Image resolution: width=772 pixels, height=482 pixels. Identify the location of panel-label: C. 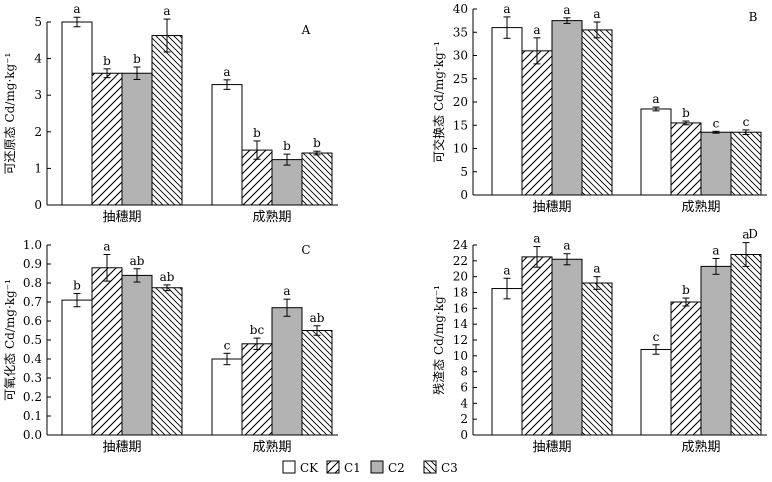
(305, 250).